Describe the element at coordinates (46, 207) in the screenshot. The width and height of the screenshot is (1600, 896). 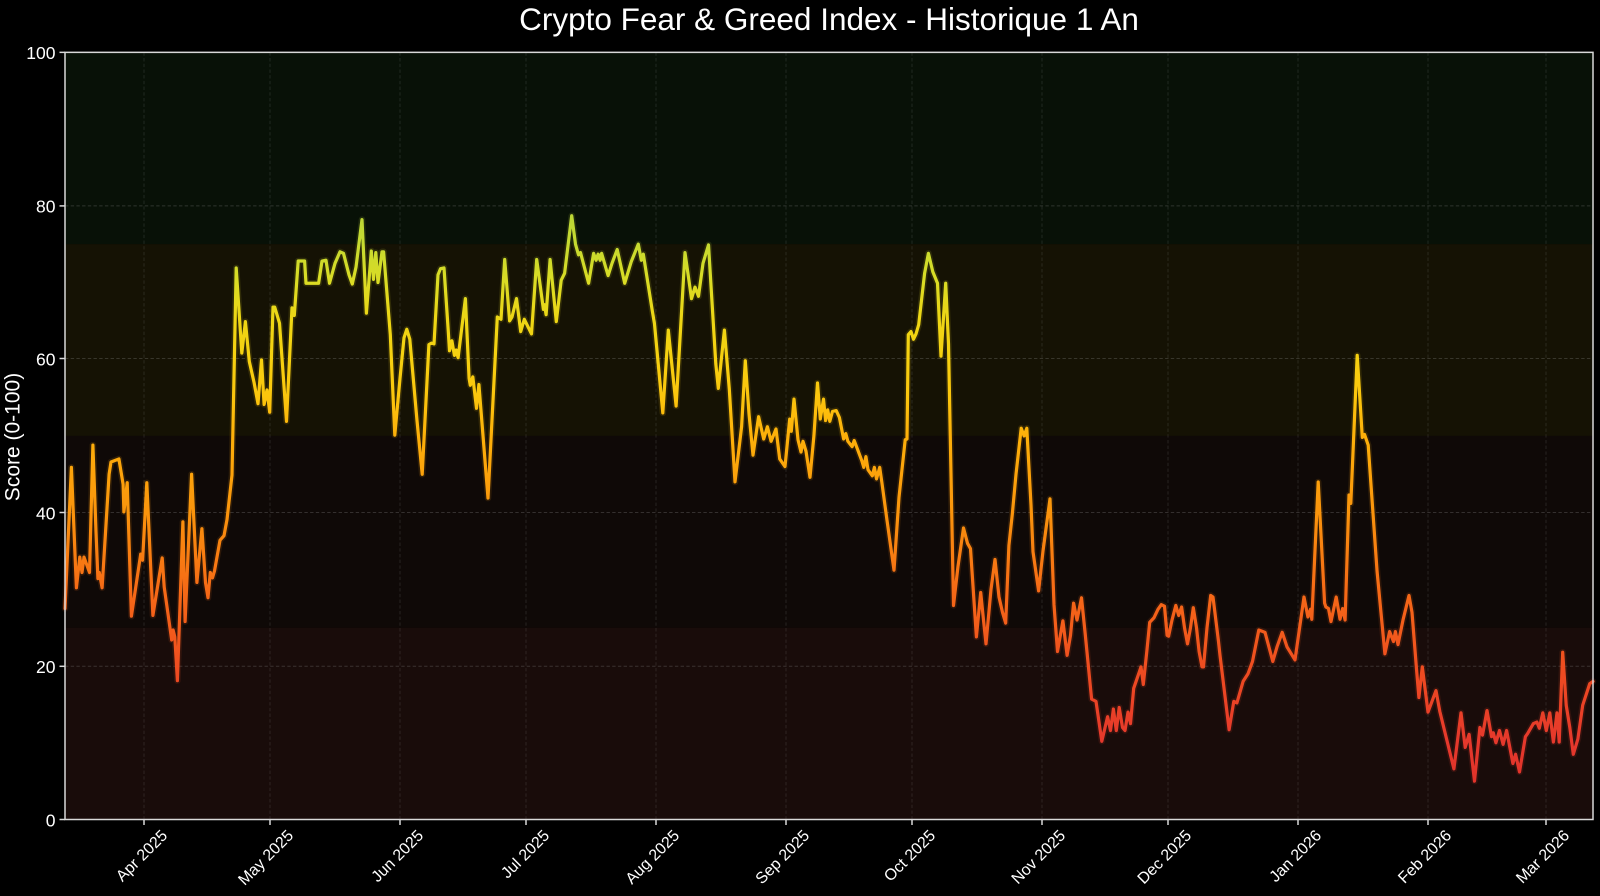
I see `svg-text: 80` at that location.